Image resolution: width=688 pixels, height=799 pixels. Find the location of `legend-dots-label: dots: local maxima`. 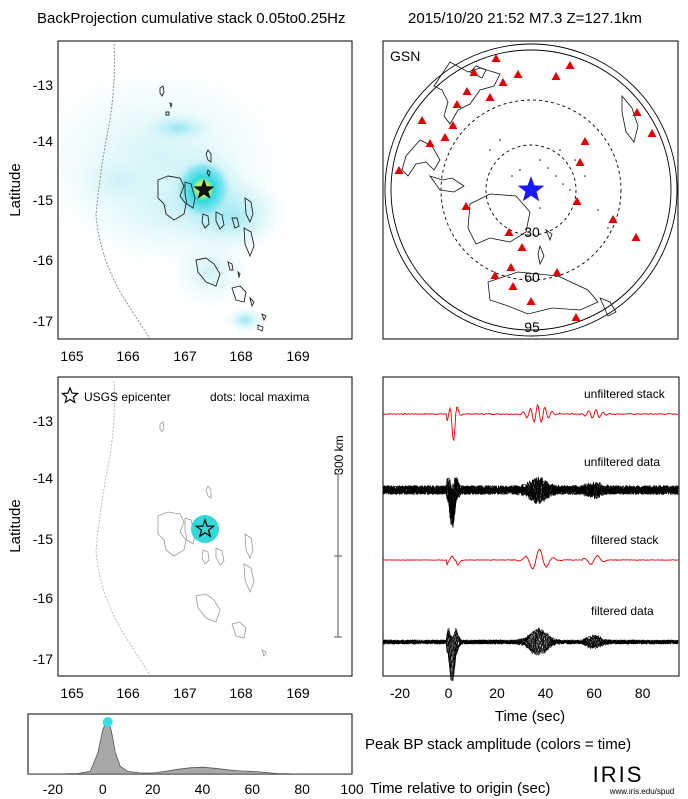

legend-dots-label: dots: local maxima is located at coordinates (260, 397).